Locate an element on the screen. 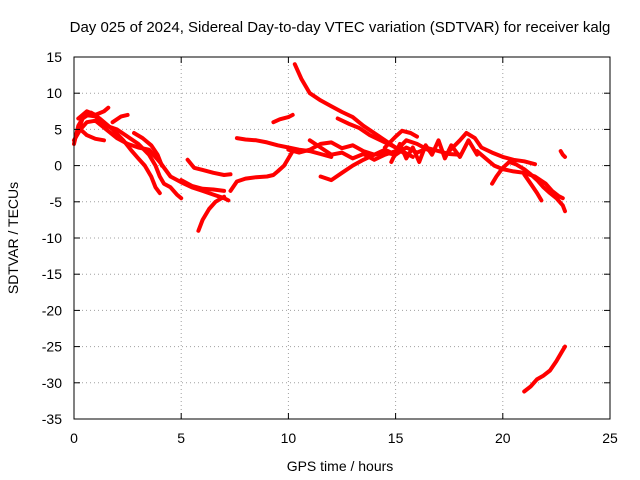 This screenshot has height=480, width=640. y-axis-label: SDTVAR / TECUs is located at coordinates (13, 238).